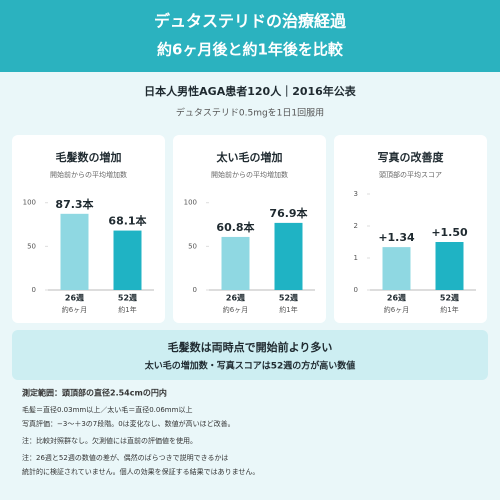 The image size is (500, 500). I want to click on value-label: +1.34, so click(396, 237).